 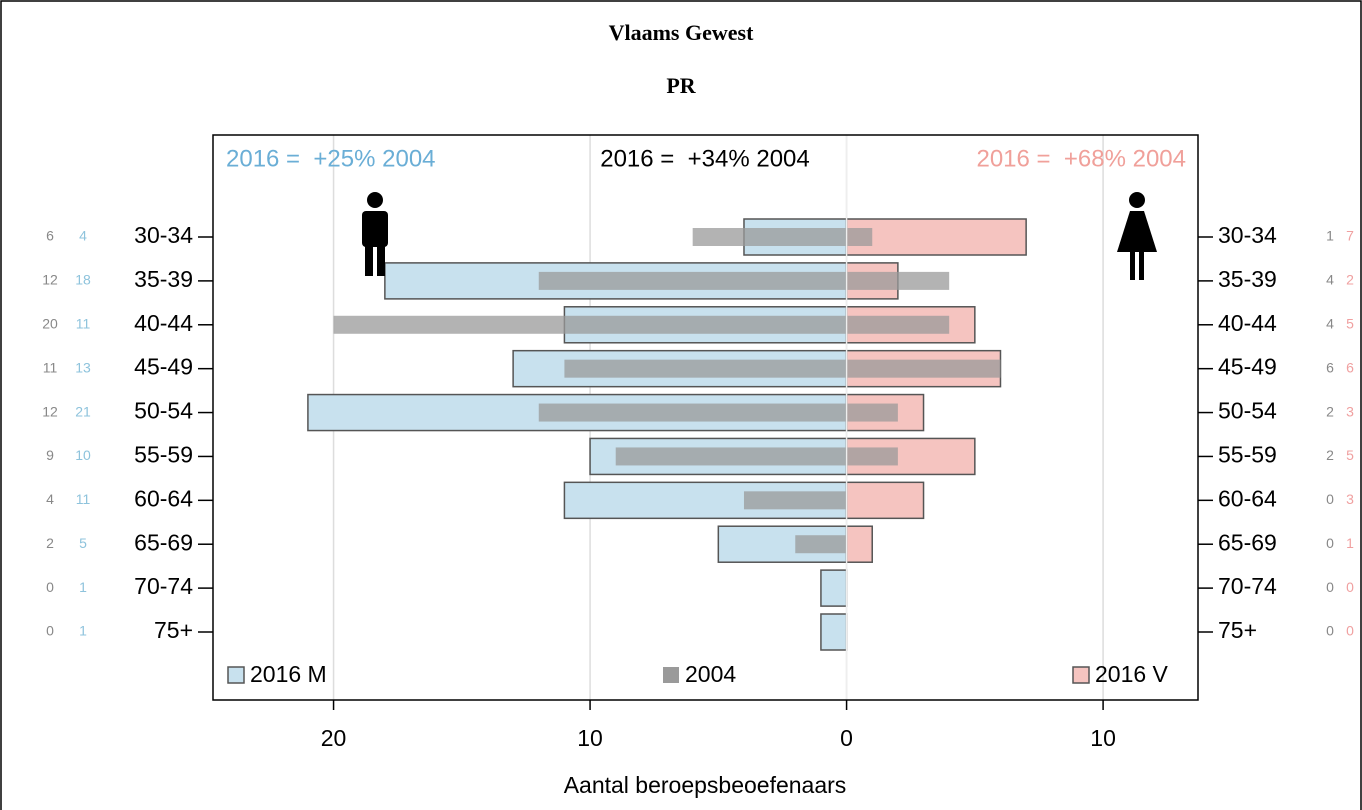 I want to click on legend-label: 2016 M, so click(x=288, y=674).